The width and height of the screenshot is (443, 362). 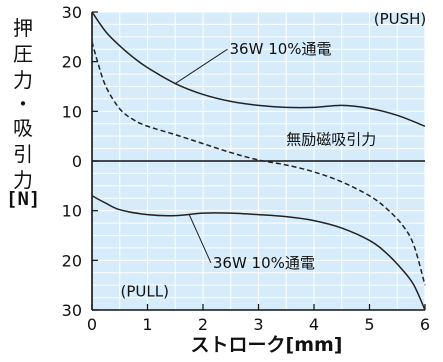 What do you see at coordinates (267, 345) in the screenshot?
I see `x-axis-title: ストローク[mm]` at bounding box center [267, 345].